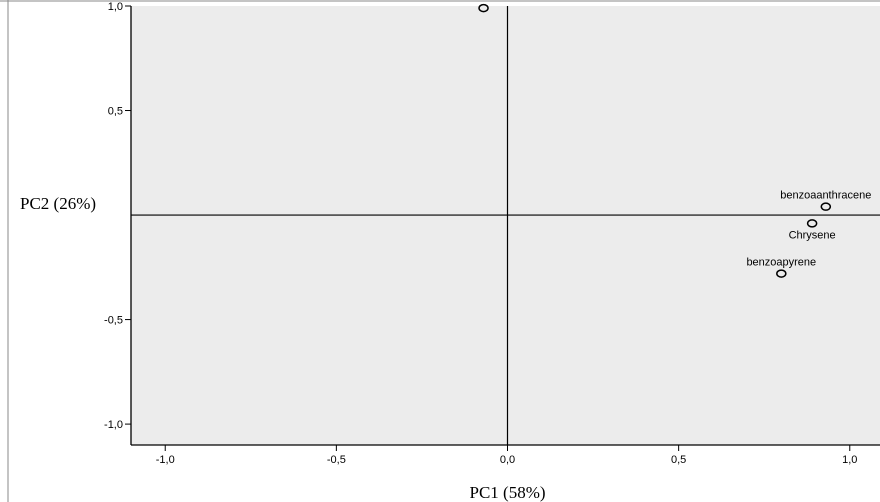 The height and width of the screenshot is (502, 880). What do you see at coordinates (113, 425) in the screenshot?
I see `y-tick-label: -1,0` at bounding box center [113, 425].